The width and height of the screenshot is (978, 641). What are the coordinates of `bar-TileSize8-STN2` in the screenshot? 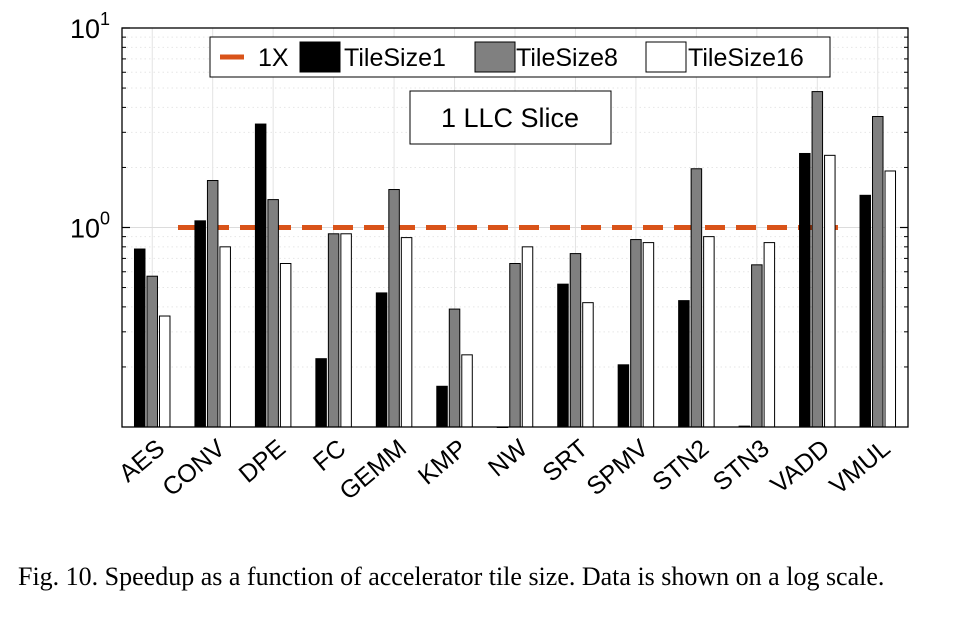 It's located at (696, 298).